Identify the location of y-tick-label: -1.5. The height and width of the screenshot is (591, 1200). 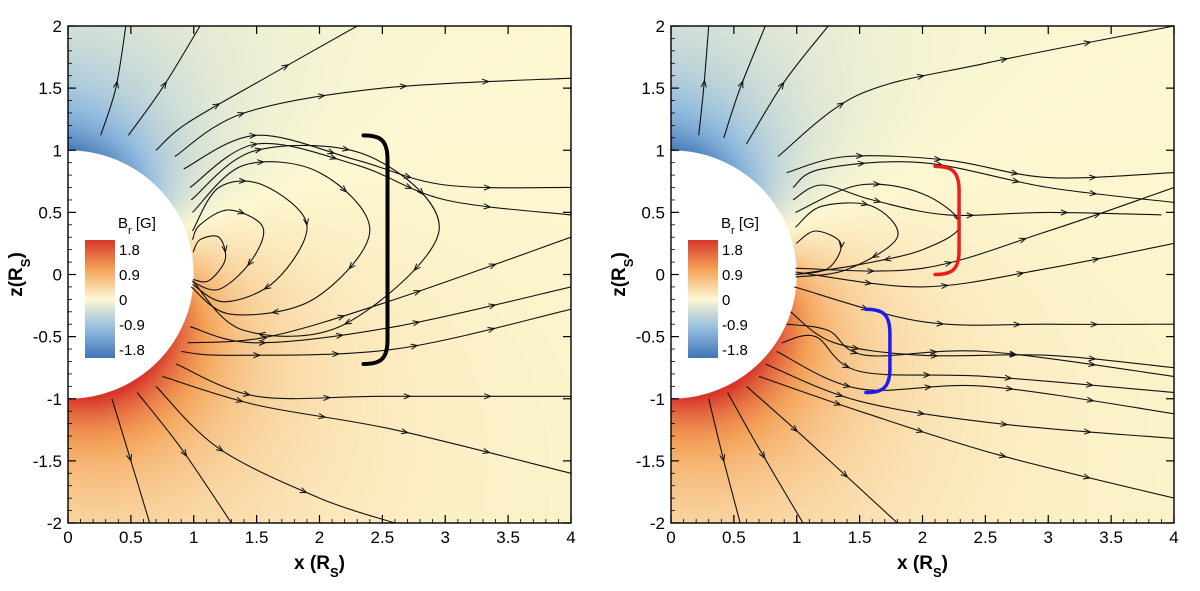
(650, 461).